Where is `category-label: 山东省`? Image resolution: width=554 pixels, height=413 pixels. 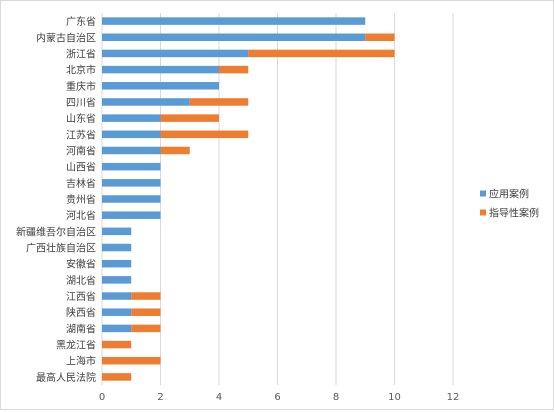 category-label: 山东省 is located at coordinates (81, 118).